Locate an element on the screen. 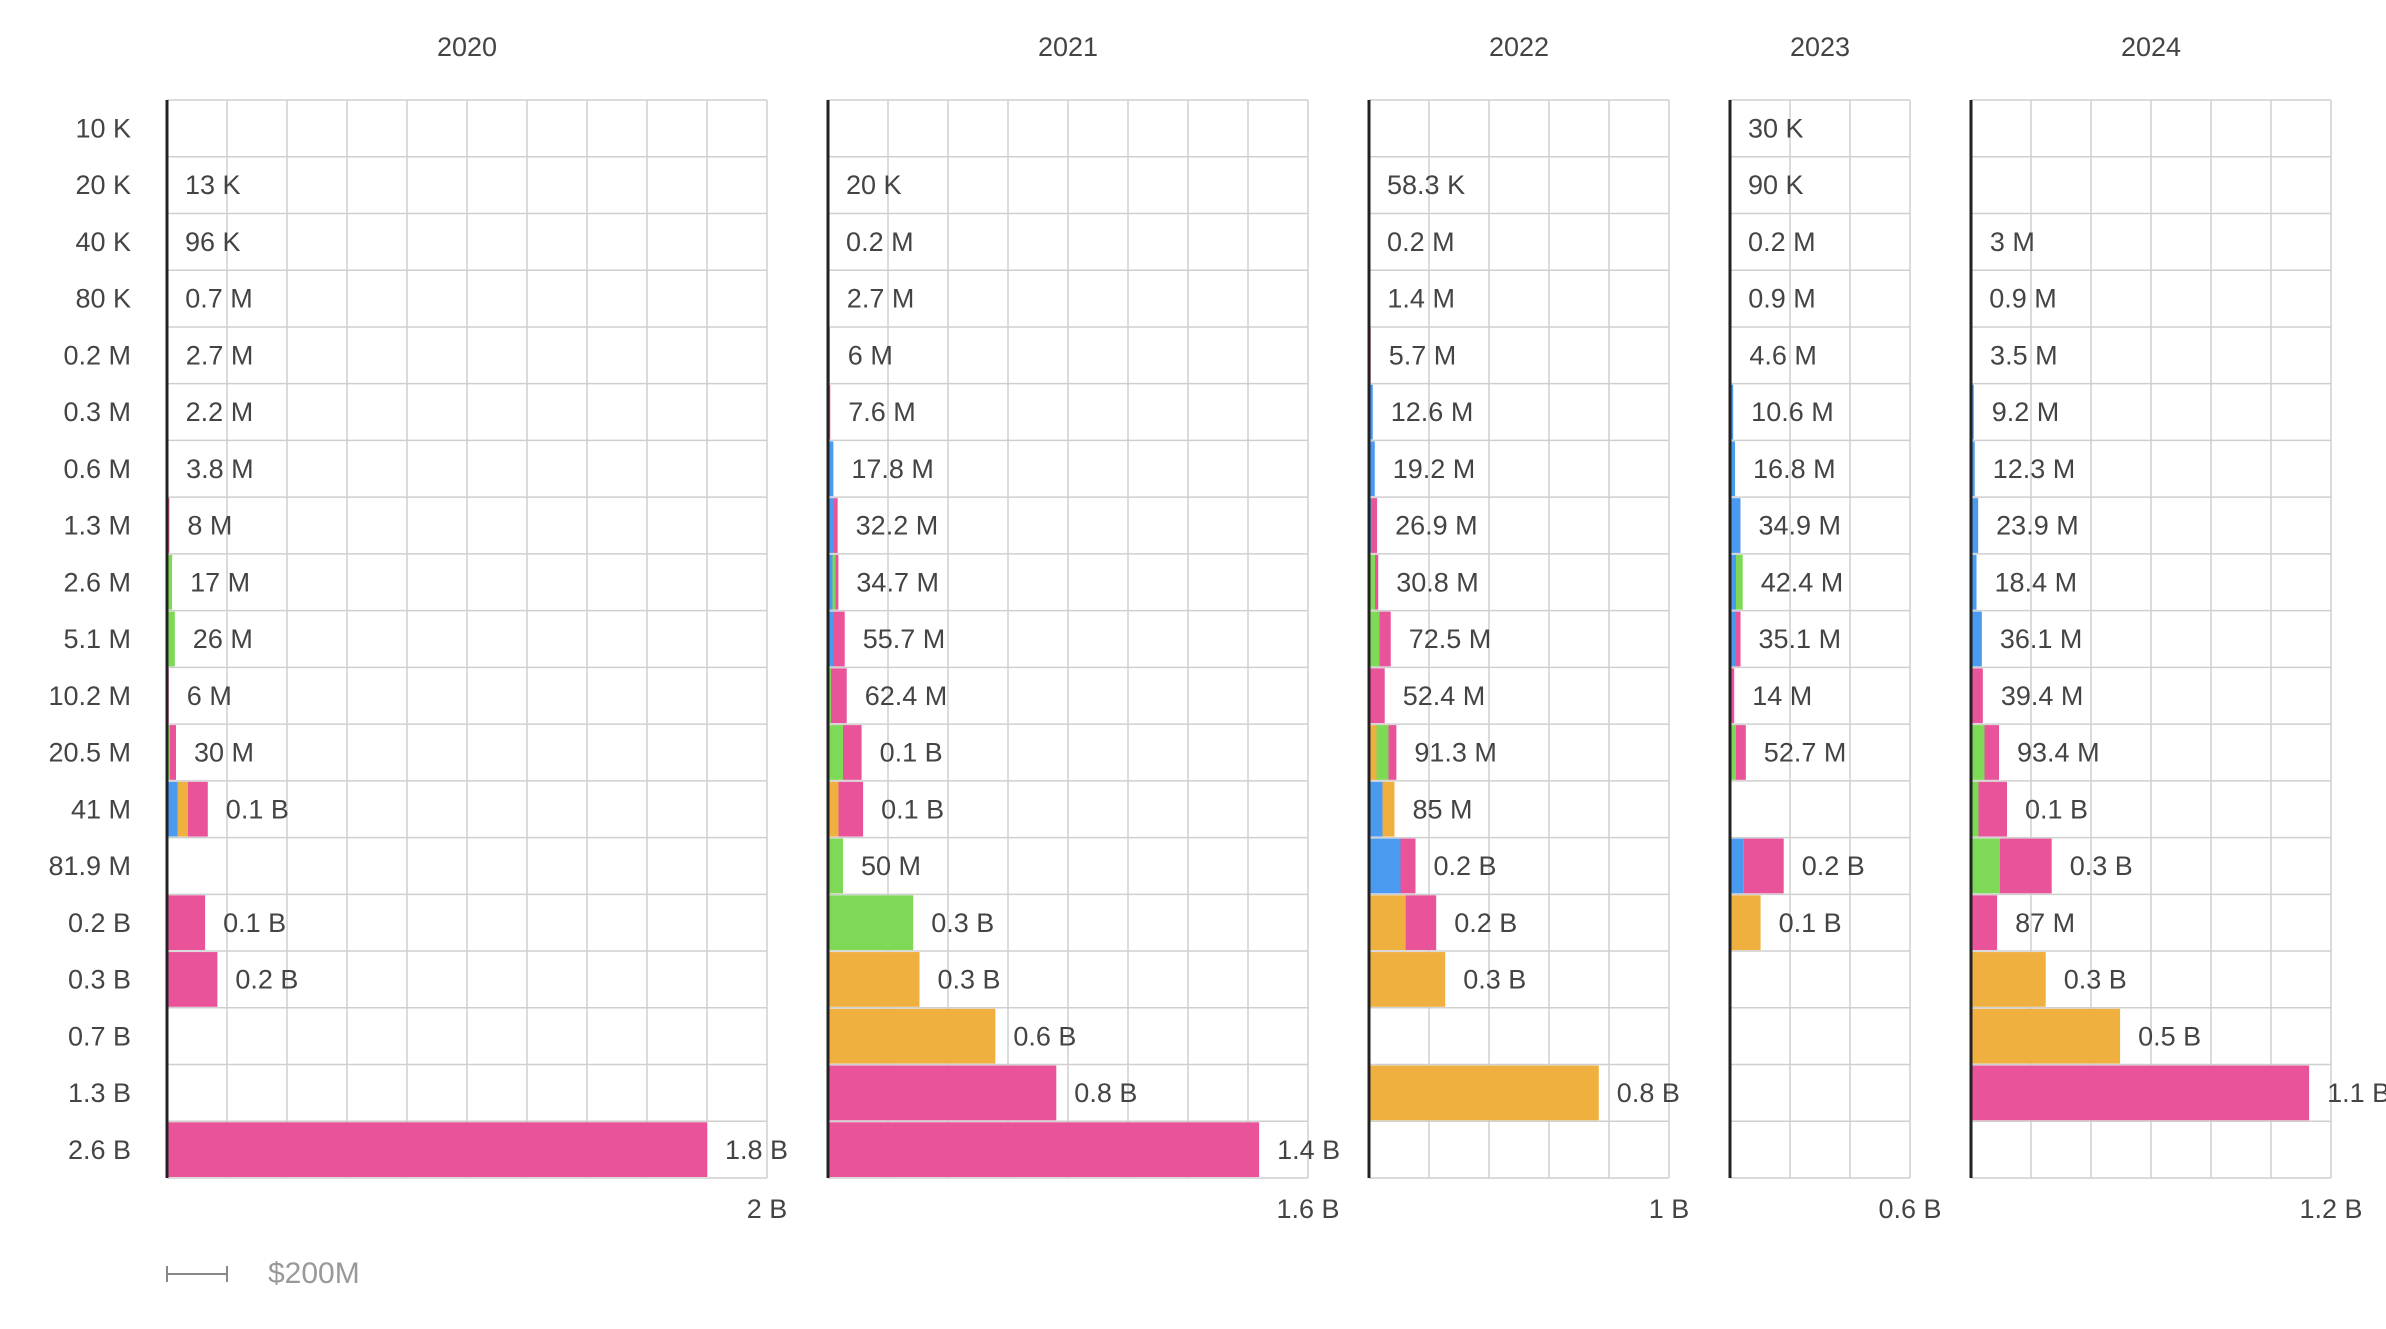 This screenshot has height=1329, width=2386. row-label: 81.9 M is located at coordinates (89, 866).